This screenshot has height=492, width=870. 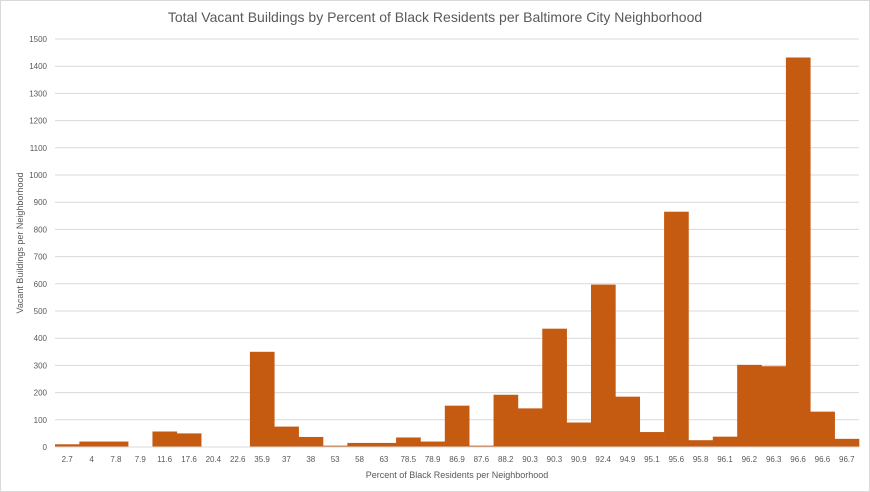 What do you see at coordinates (41, 284) in the screenshot?
I see `y-tick-label: 600` at bounding box center [41, 284].